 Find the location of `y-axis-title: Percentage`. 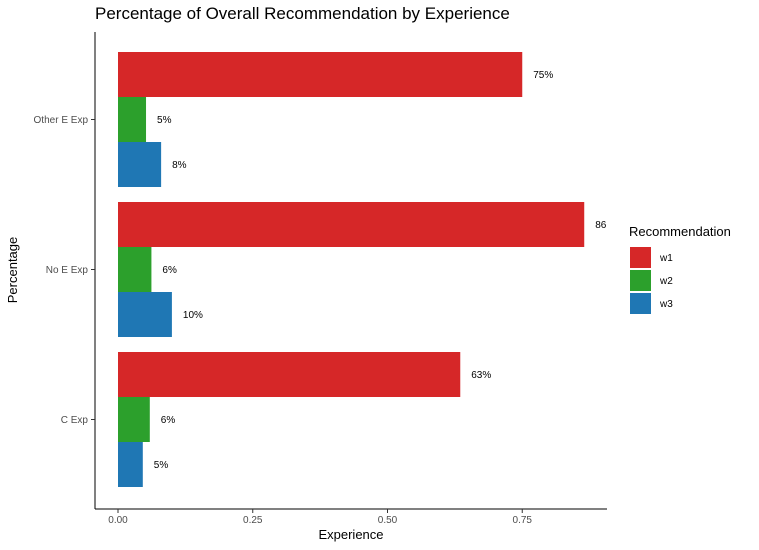

y-axis-title: Percentage is located at coordinates (12, 270).